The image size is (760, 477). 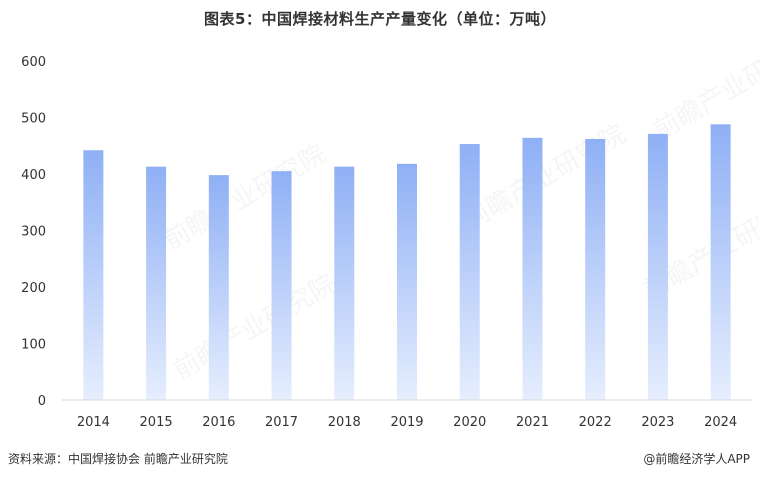 I want to click on y-tick-label: 500, so click(x=33, y=119).